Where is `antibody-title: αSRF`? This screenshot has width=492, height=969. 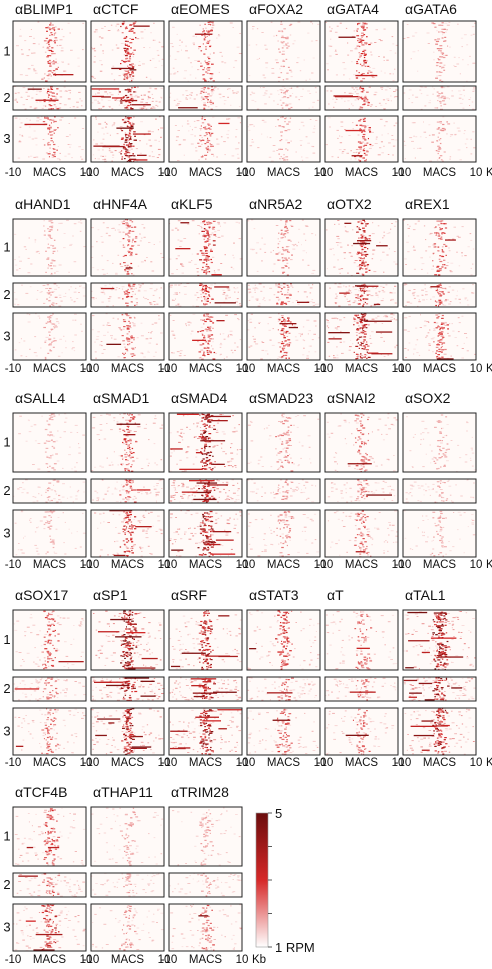 antibody-title: αSRF is located at coordinates (189, 595).